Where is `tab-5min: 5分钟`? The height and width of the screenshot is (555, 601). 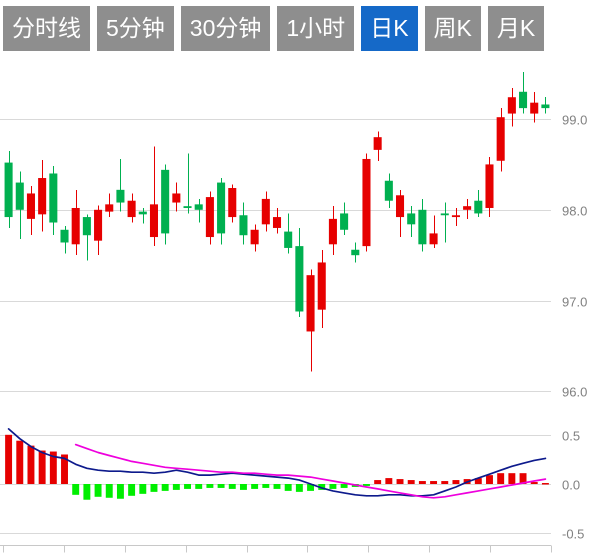 tab-5min: 5分钟 is located at coordinates (135, 28).